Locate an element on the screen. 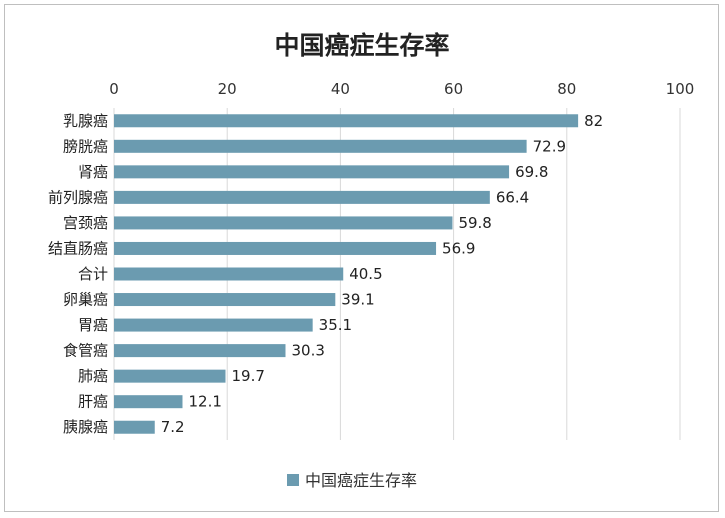  category-label: 肾癌 is located at coordinates (93, 172).